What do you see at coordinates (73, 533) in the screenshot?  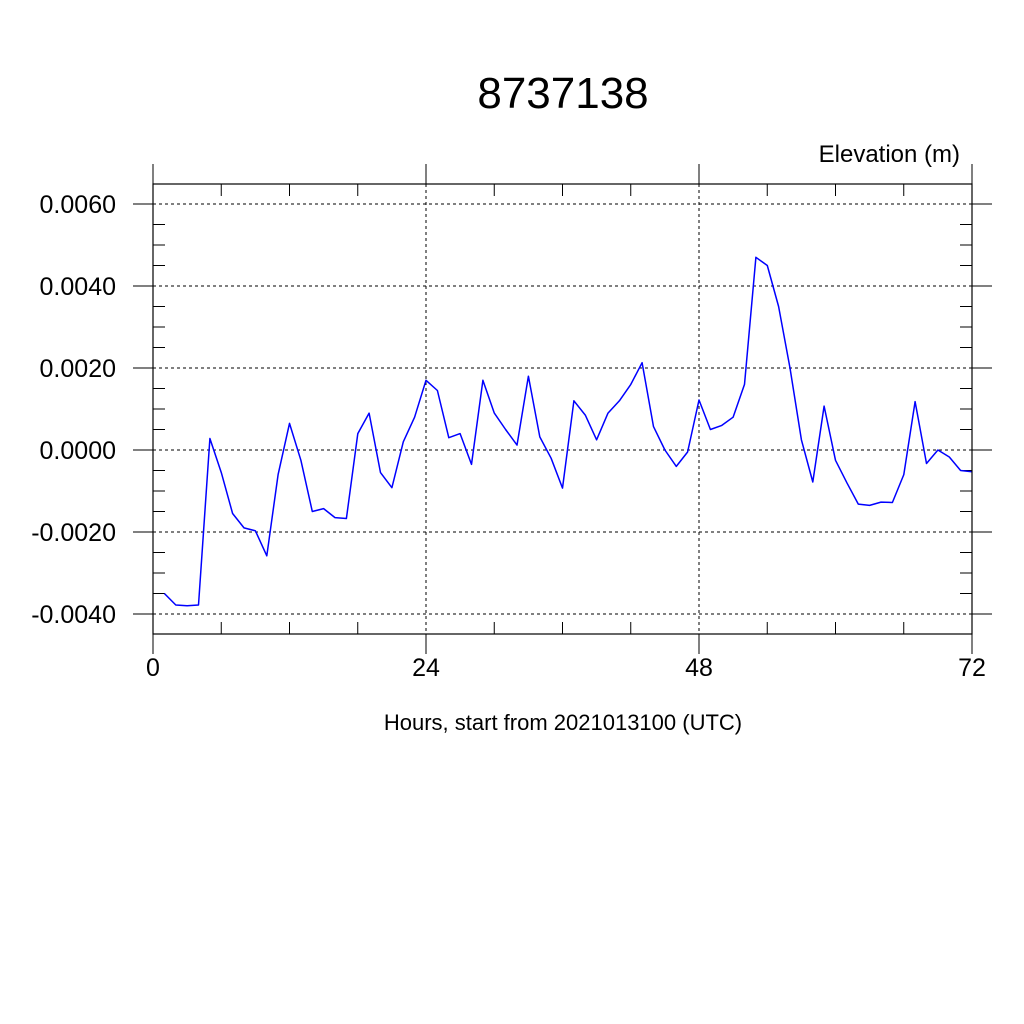 I see `y-tick-label-1: -0.0020` at bounding box center [73, 533].